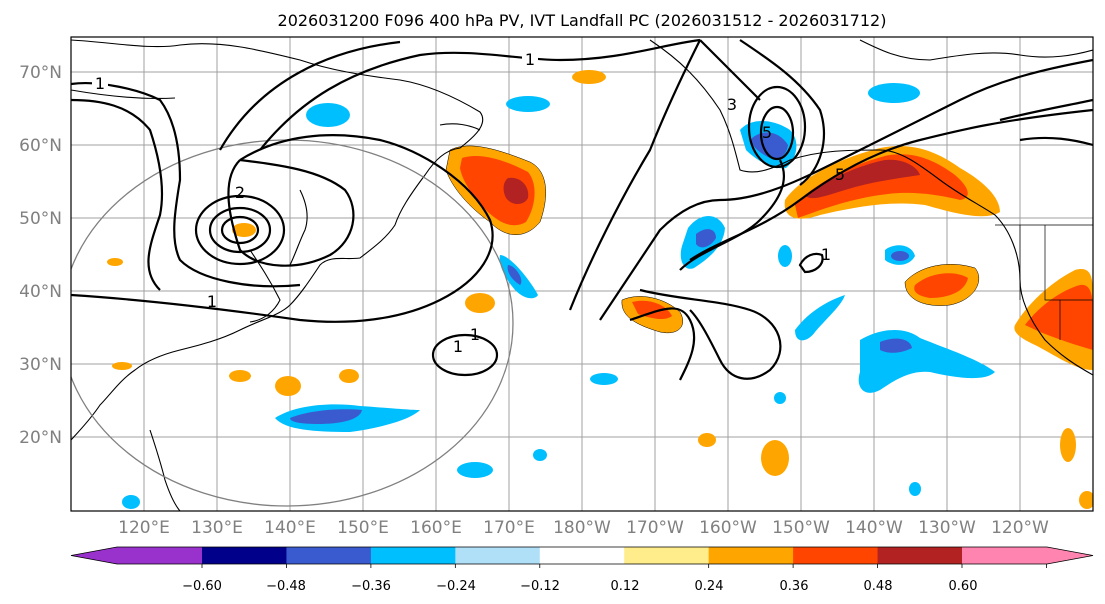  What do you see at coordinates (896, 345) in the screenshot?
I see `neg-anomaly-7-core` at bounding box center [896, 345].